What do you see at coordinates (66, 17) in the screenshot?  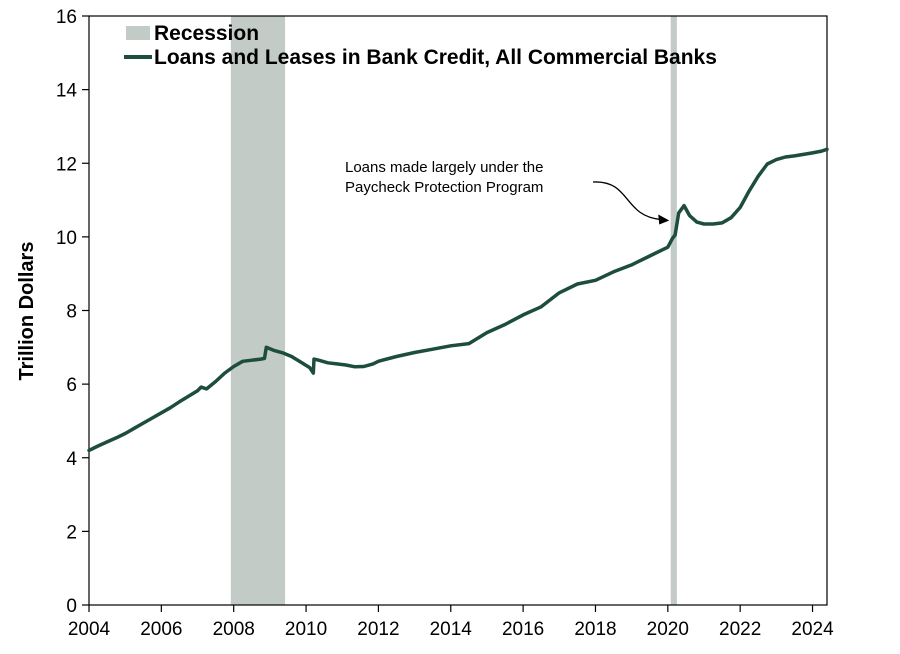 I see `y-tick-label: 16` at bounding box center [66, 17].